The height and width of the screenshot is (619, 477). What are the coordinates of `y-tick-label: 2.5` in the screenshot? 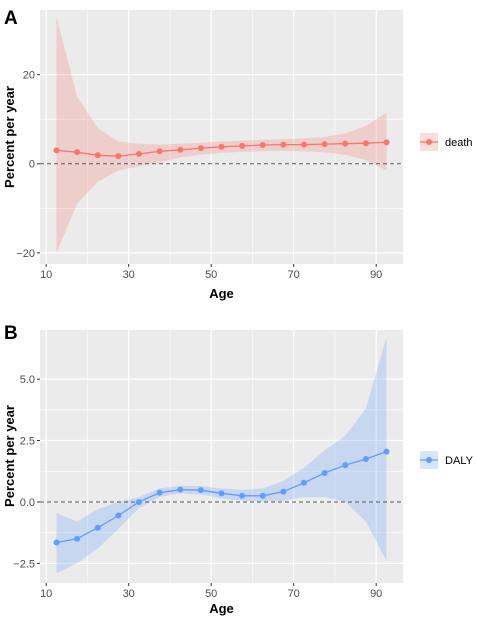 It's located at (27, 442).